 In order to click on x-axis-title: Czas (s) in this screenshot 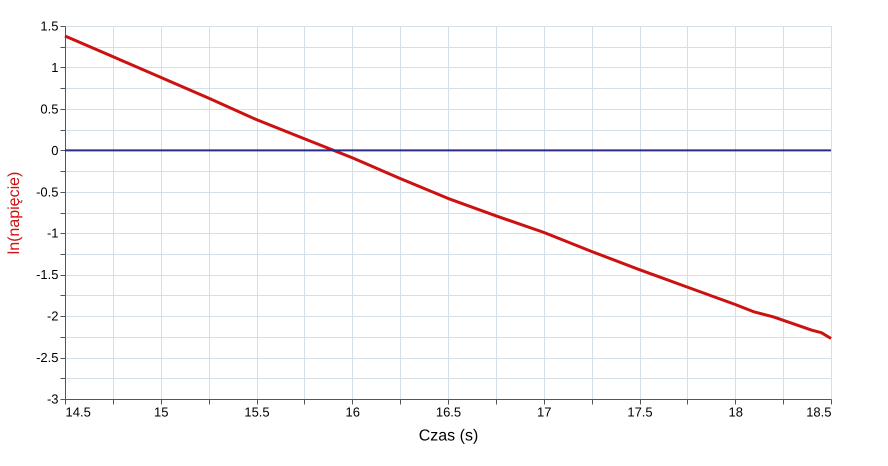, I will do `click(448, 436)`.